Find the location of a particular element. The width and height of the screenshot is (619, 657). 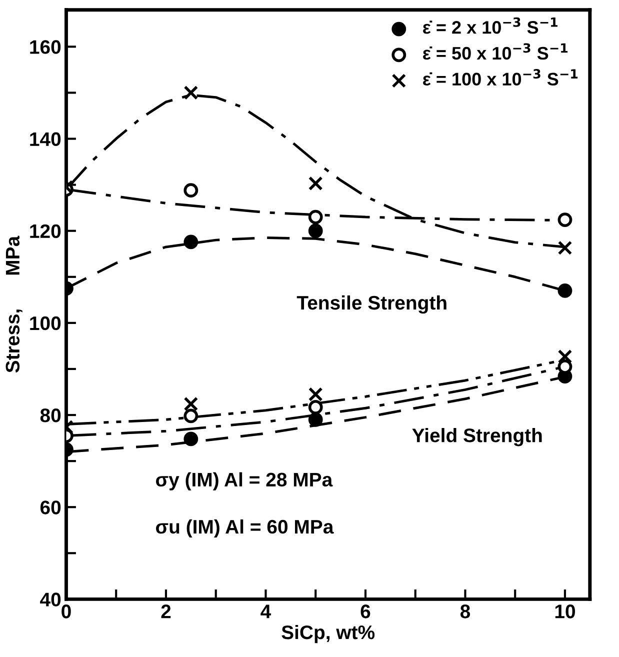

x-tick-label: 0 is located at coordinates (66, 611).